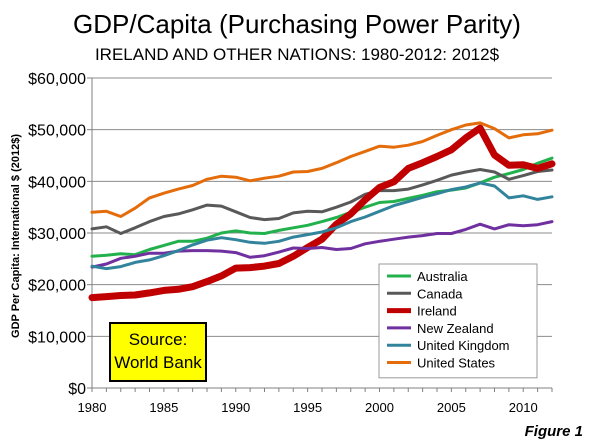 The image size is (595, 448). What do you see at coordinates (322, 201) in the screenshot?
I see `series-line-canada` at bounding box center [322, 201].